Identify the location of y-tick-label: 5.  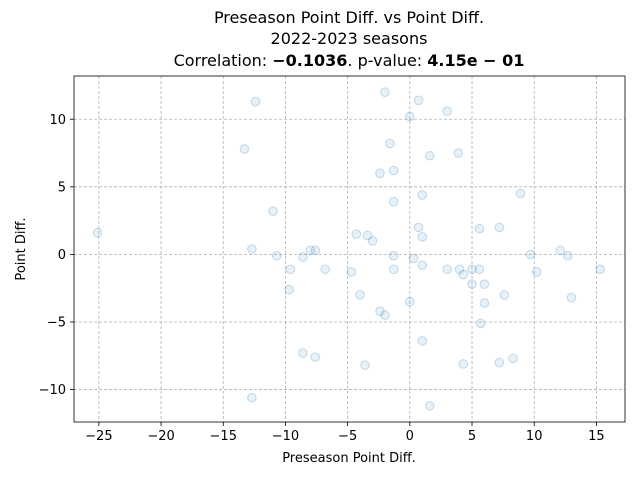
(62, 187).